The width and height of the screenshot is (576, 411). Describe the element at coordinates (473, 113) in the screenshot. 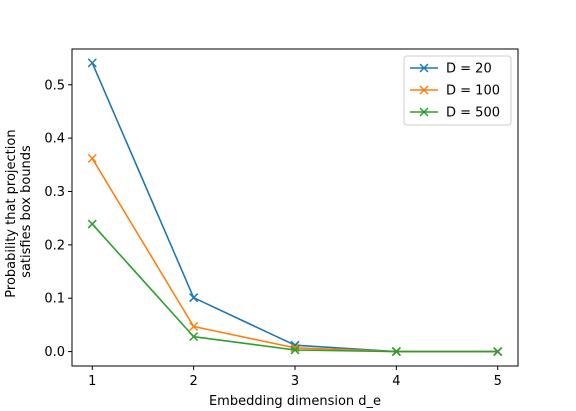

I see `legend-label: D = 500` at that location.